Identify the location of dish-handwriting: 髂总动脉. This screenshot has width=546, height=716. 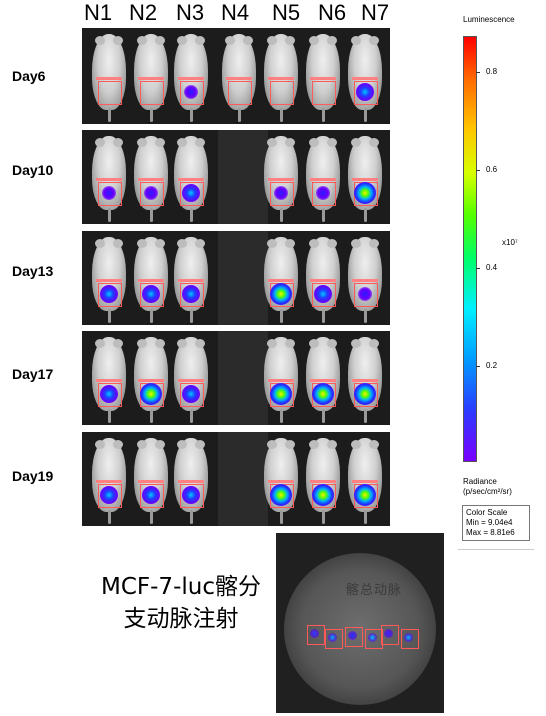
(374, 590).